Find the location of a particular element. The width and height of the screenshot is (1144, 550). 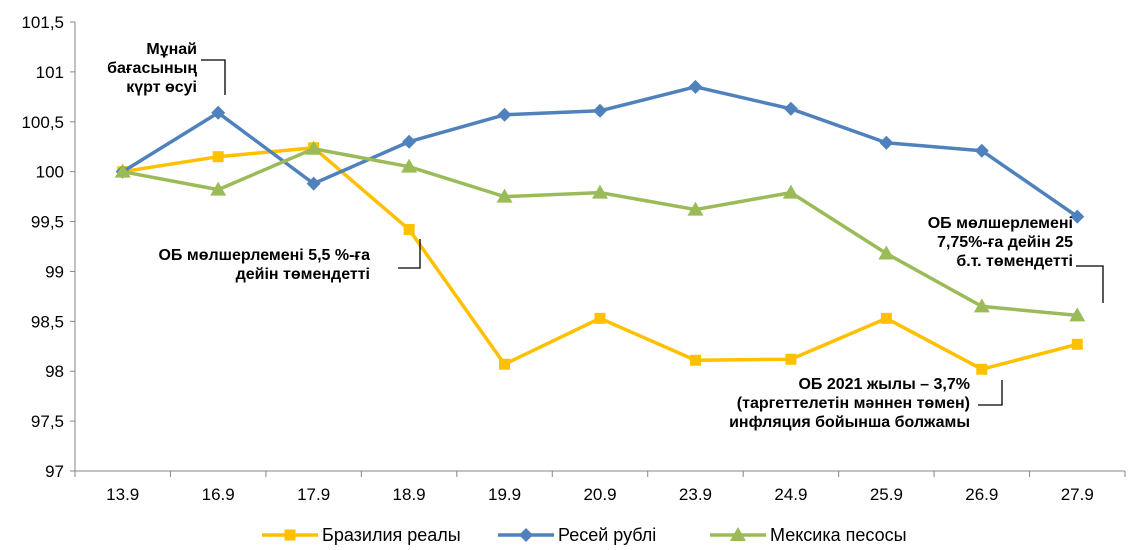

x-tick-label: 24.9 is located at coordinates (790, 494).